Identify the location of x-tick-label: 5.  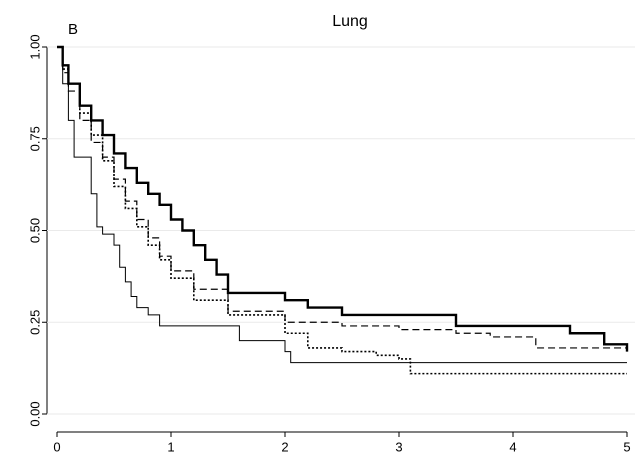
(626, 446).